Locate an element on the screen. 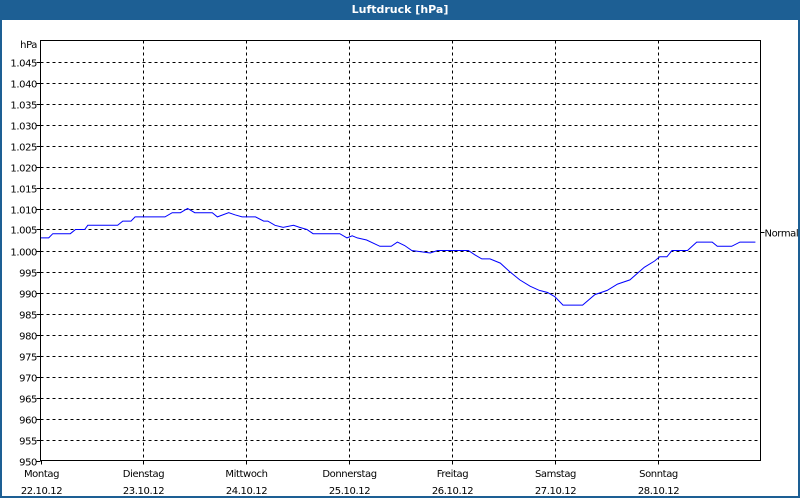 This screenshot has width=800, height=500. y-tick-label: 990 is located at coordinates (28, 295).